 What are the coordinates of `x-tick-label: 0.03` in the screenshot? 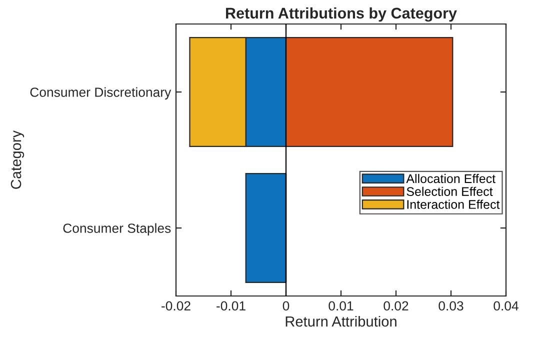 It's located at (451, 306).